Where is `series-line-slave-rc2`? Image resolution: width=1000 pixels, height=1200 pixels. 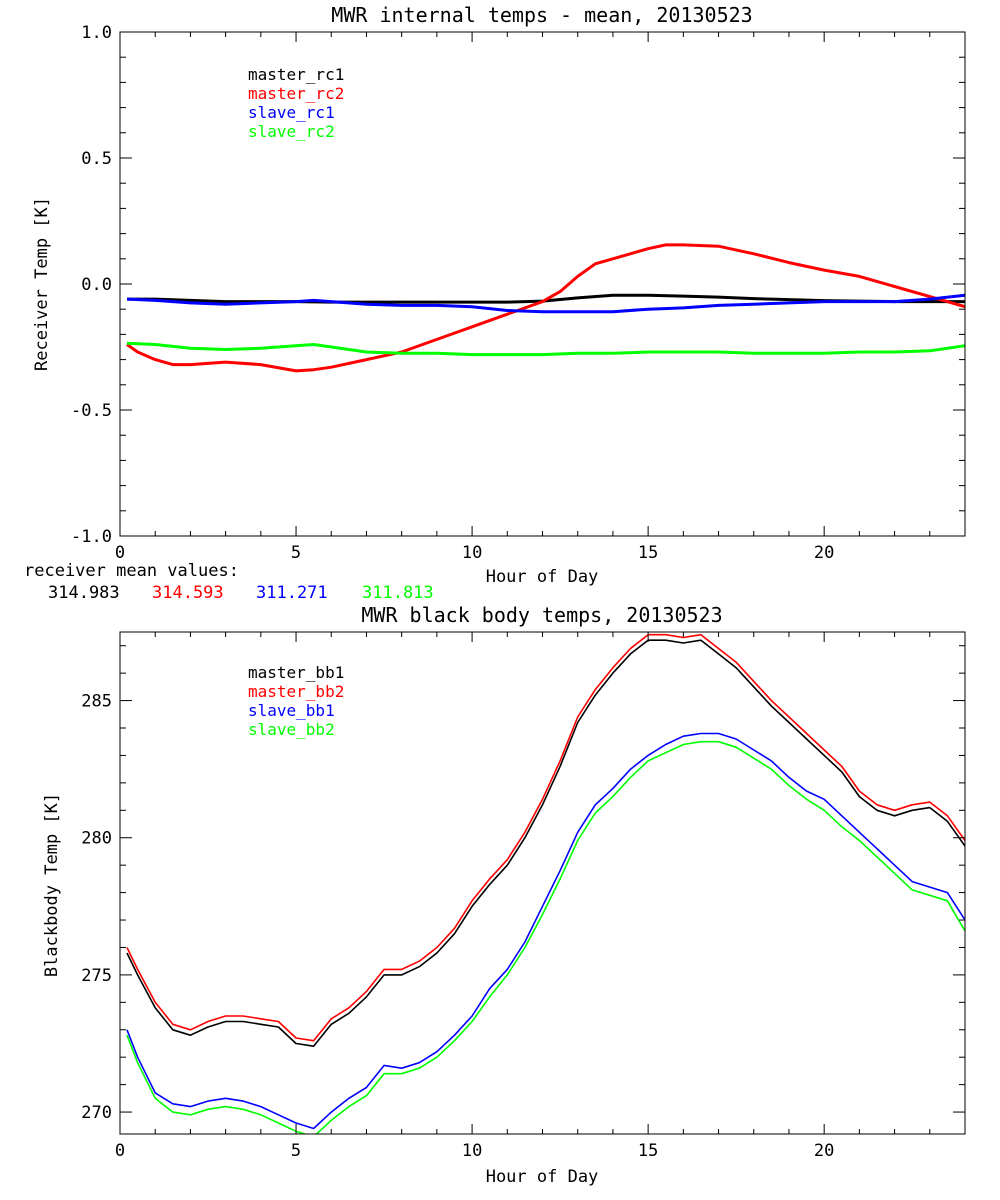
series-line-slave-rc2 is located at coordinates (545, 349).